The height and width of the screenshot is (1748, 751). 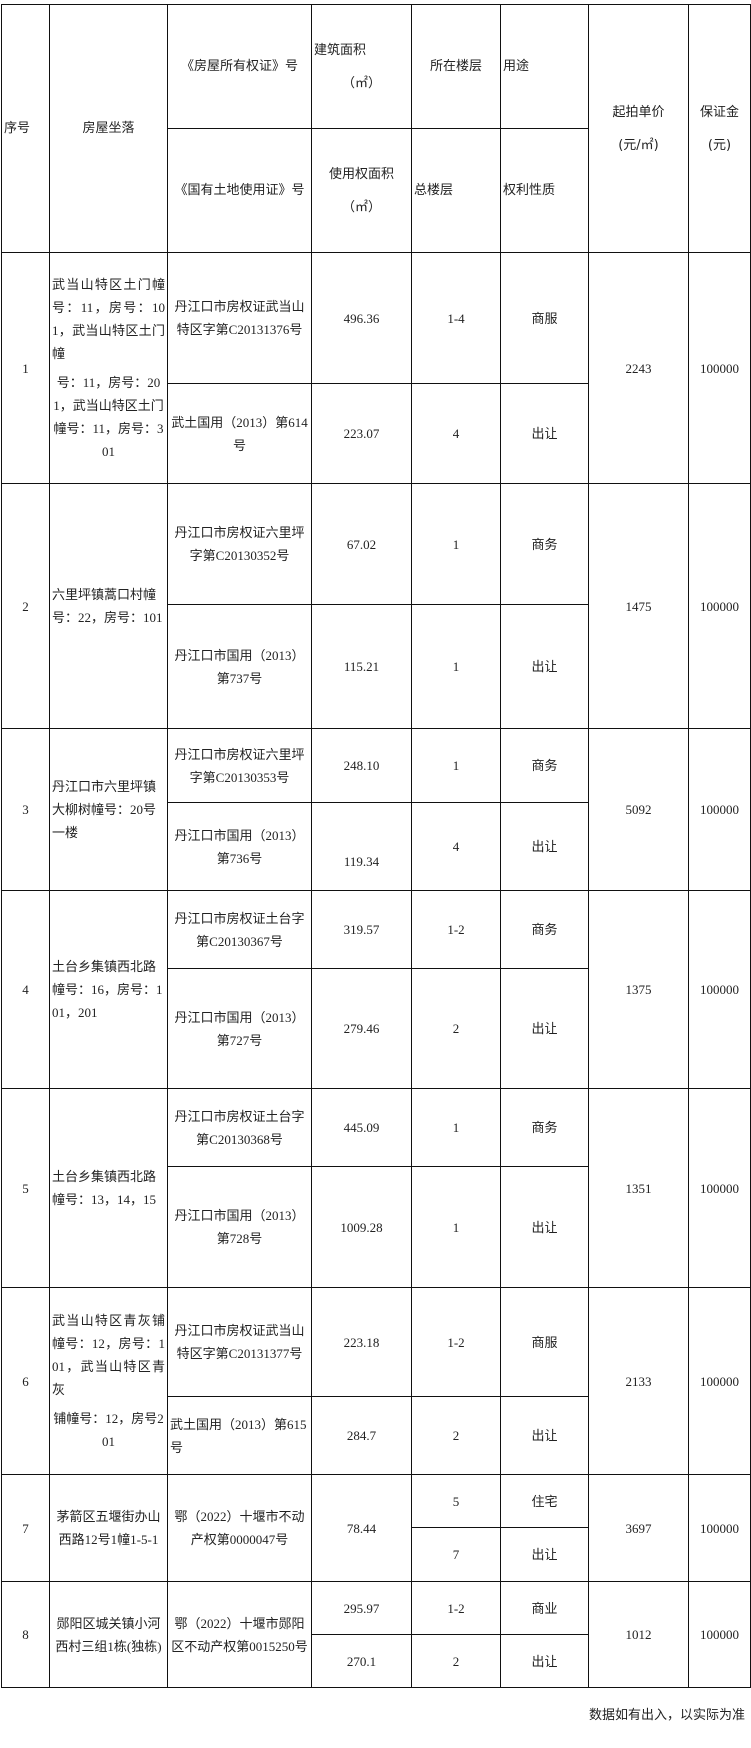 What do you see at coordinates (239, 846) in the screenshot?
I see `cell-land-cert: 丹江口市国用（2013）第736号` at bounding box center [239, 846].